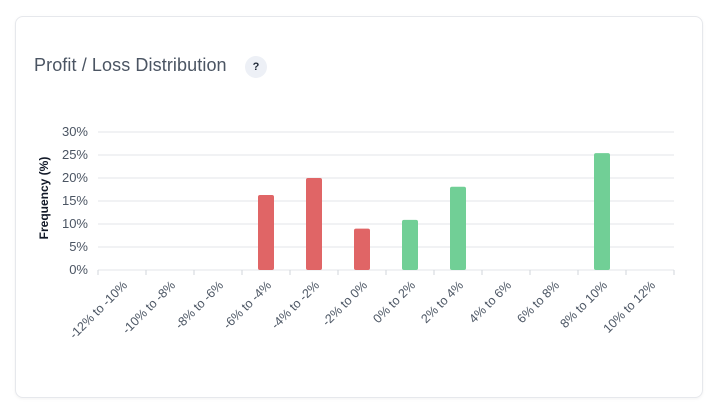 The height and width of the screenshot is (418, 720). I want to click on y-tick-label: 15%, so click(75, 200).